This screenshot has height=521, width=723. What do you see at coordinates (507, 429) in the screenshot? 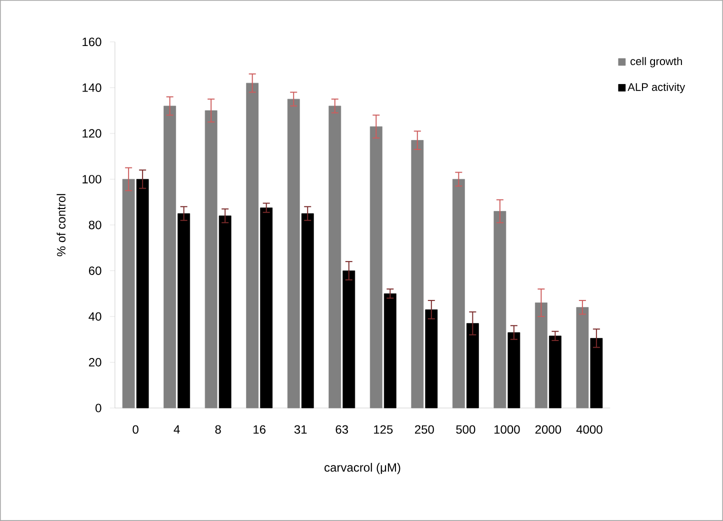
I see `x-tick-label: 1000` at bounding box center [507, 429].